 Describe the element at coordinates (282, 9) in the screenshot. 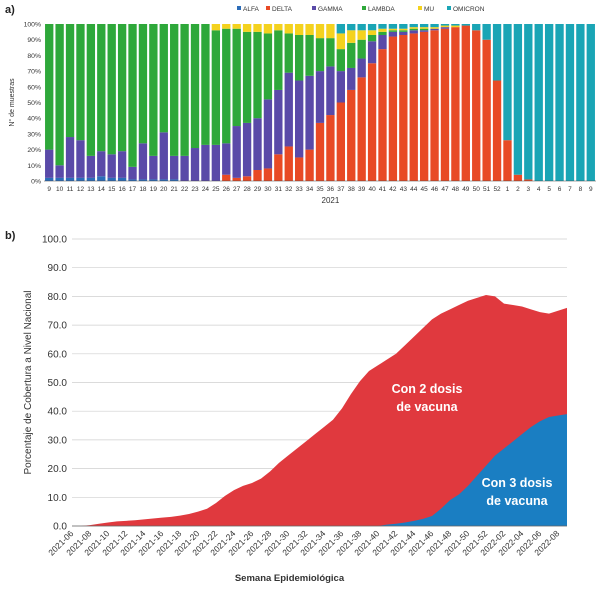

I see `legend-label: DELTA` at that location.